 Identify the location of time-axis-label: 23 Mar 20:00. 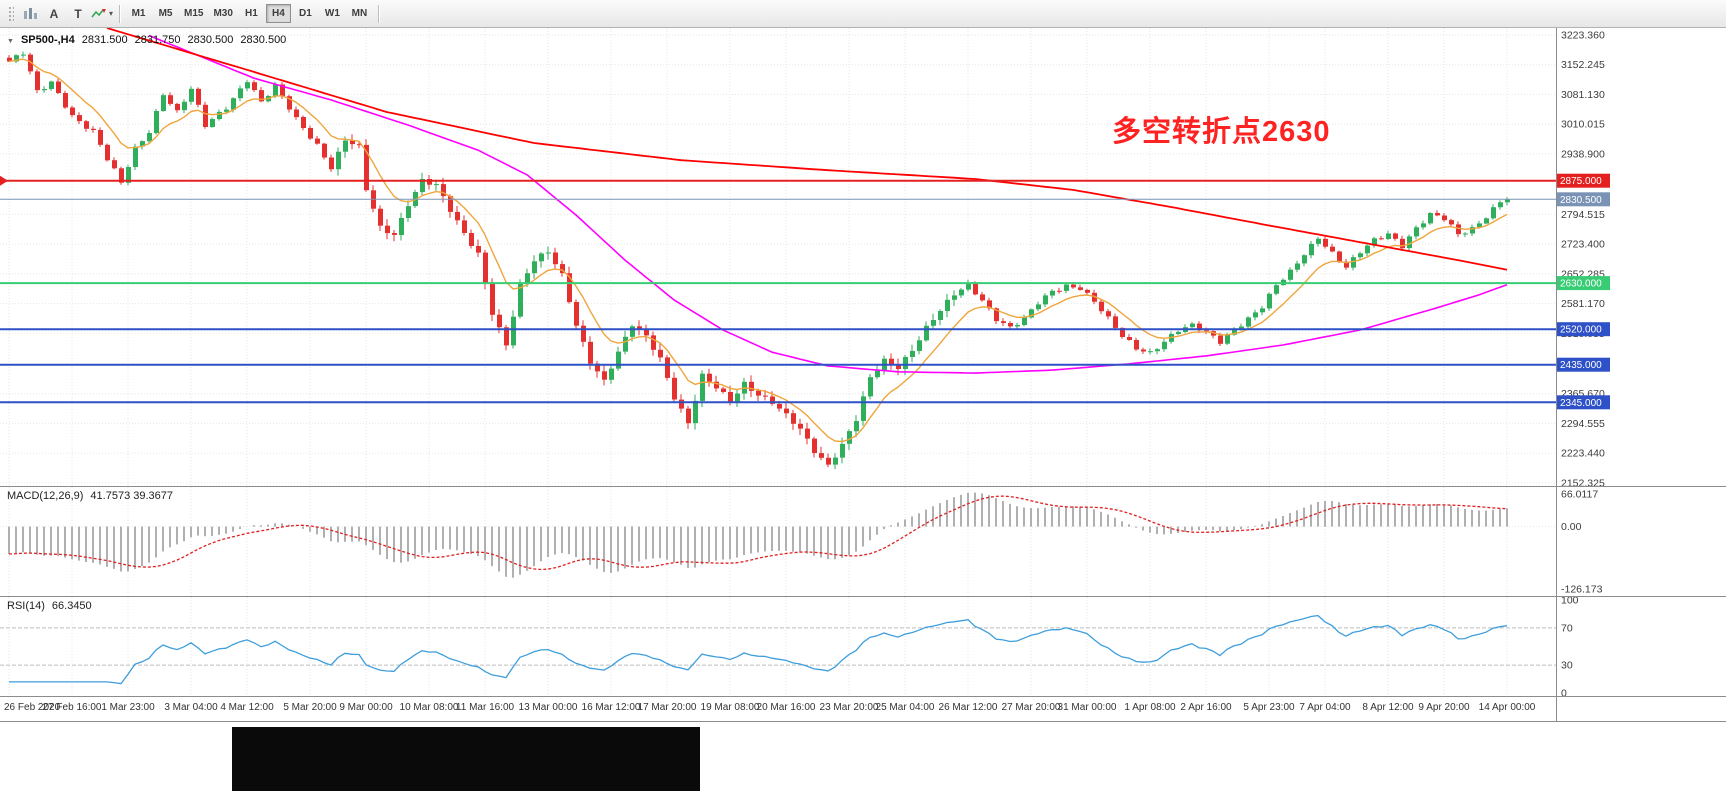
(849, 707).